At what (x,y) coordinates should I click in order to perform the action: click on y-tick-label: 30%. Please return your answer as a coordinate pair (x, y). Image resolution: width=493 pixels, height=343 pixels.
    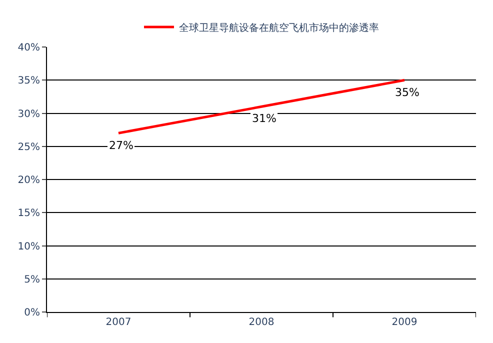
    Looking at the image, I should click on (29, 114).